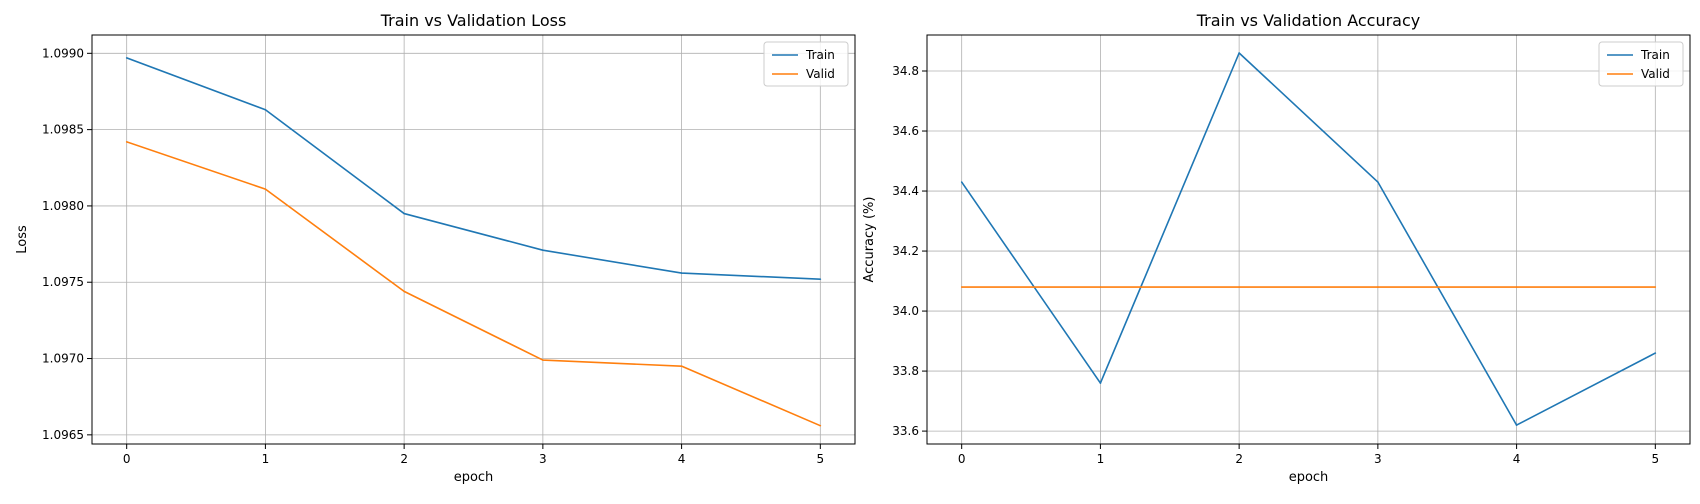  I want to click on y-tick-label: 1.0990, so click(63, 53).